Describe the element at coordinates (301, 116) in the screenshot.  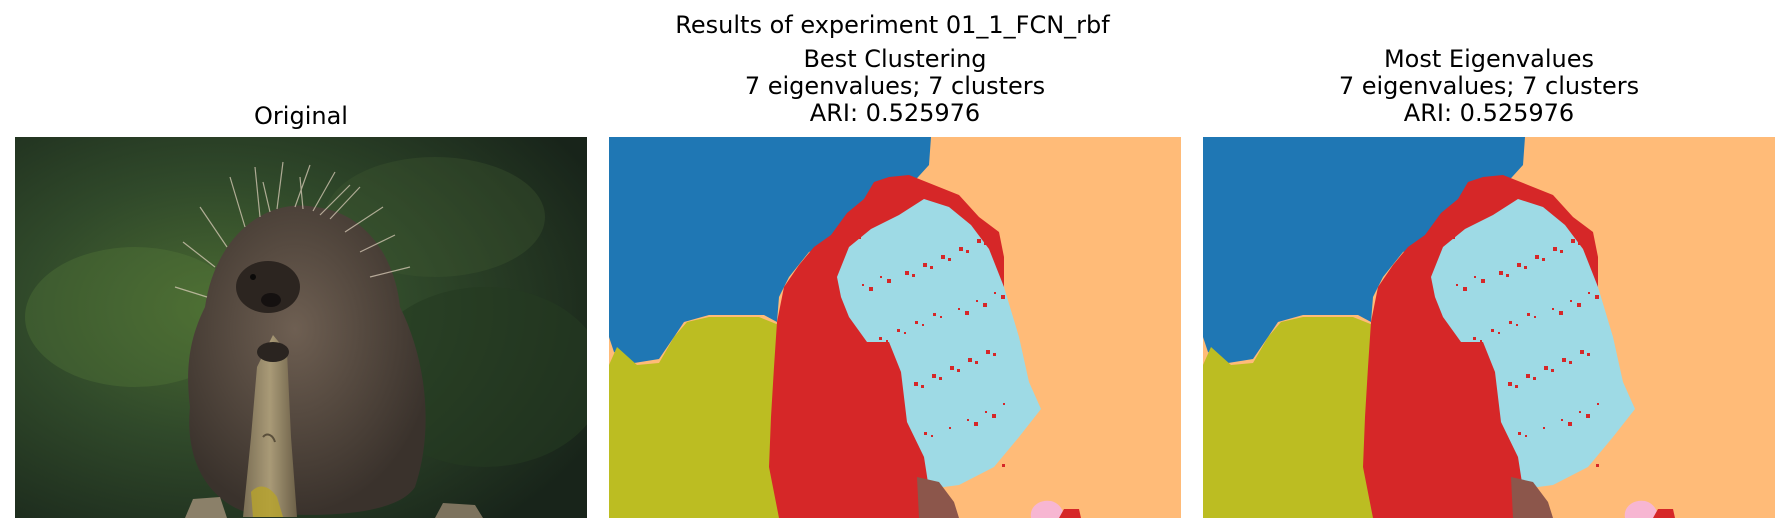
I see `panel-original-title-line: Original` at that location.